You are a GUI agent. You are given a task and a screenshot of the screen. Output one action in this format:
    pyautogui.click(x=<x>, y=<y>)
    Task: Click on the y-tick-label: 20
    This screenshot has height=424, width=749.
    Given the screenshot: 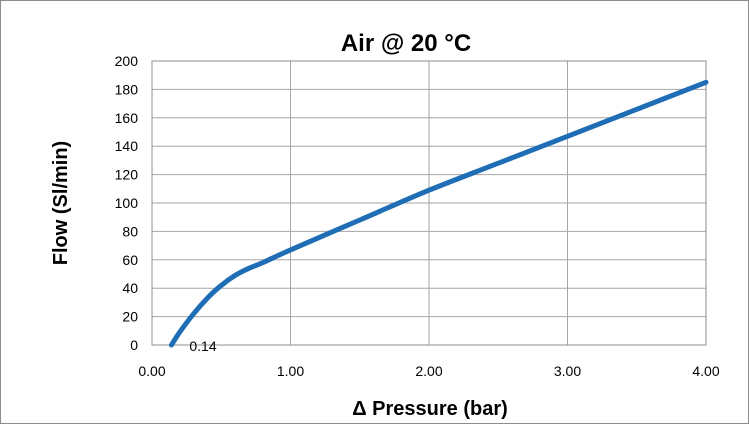 What is the action you would take?
    pyautogui.click(x=130, y=317)
    